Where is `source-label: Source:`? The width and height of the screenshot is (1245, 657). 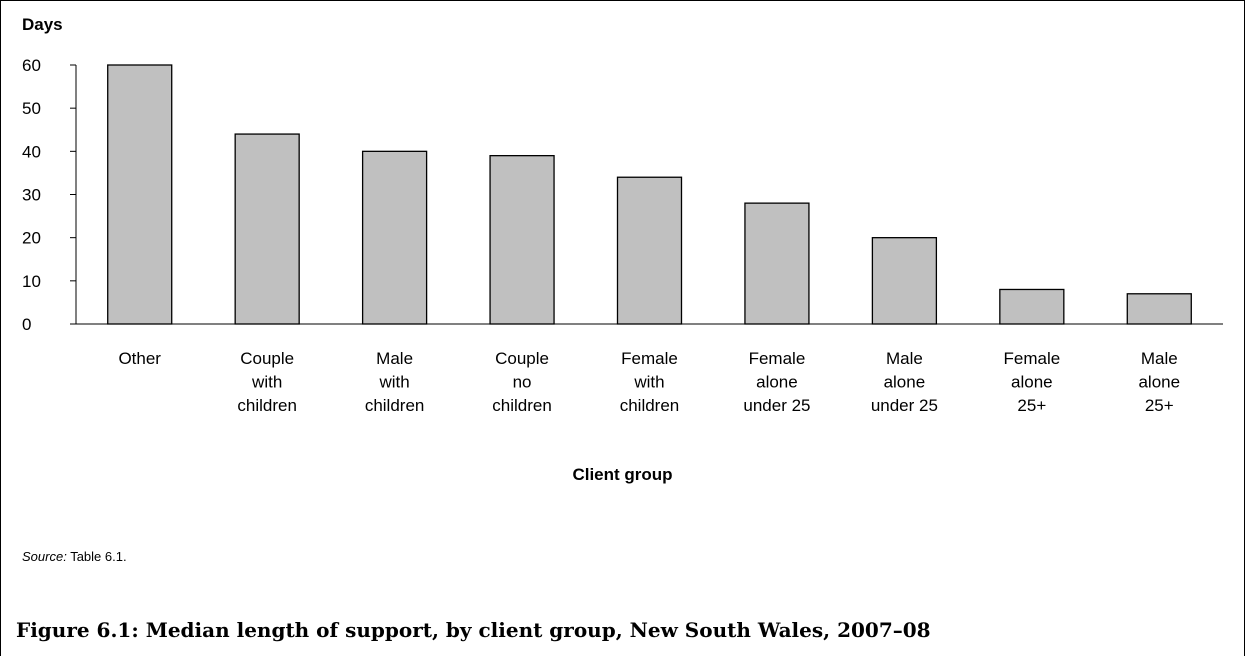 source-label: Source: is located at coordinates (44, 556).